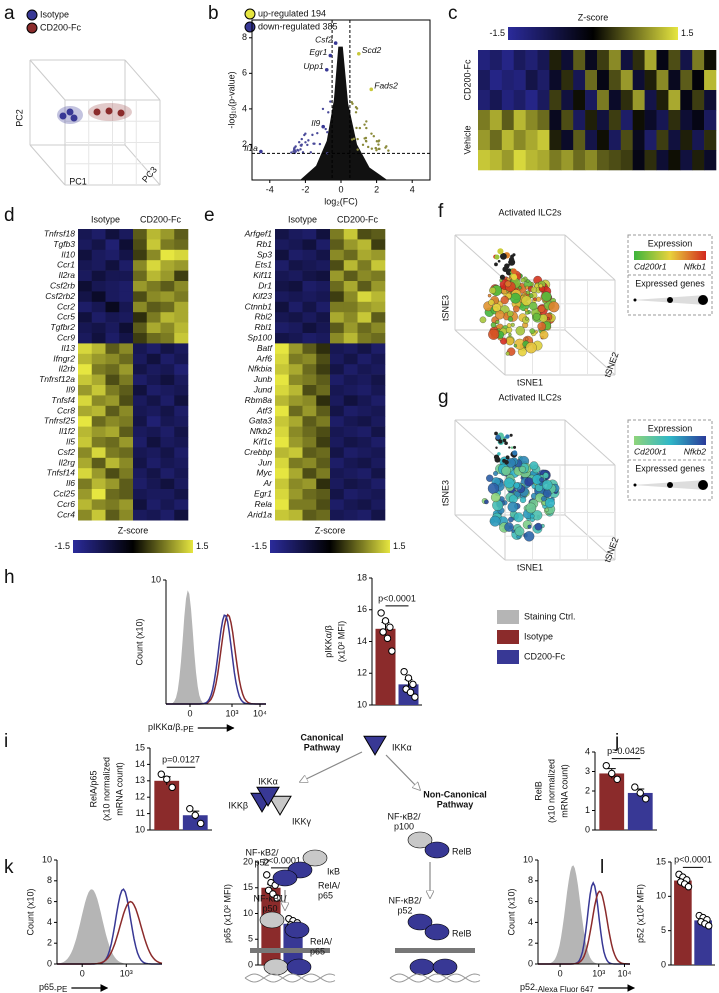 The height and width of the screenshot is (993, 719). I want to click on y-tick-label: 20, so click(248, 861).